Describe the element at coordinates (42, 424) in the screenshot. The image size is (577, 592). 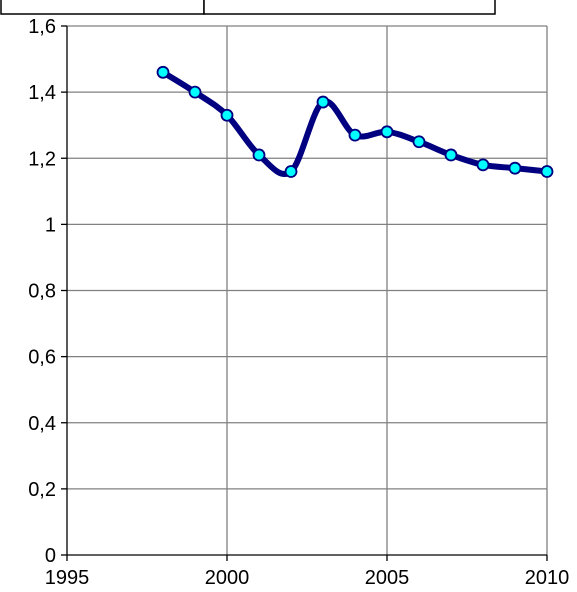
I see `y-tick-label: 0,4` at that location.